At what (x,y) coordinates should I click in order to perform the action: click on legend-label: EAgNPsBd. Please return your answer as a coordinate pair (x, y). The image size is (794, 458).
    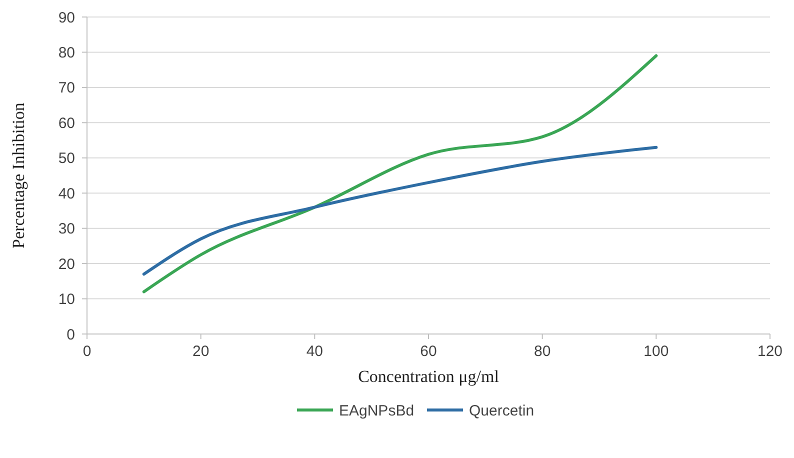
    Looking at the image, I should click on (376, 411).